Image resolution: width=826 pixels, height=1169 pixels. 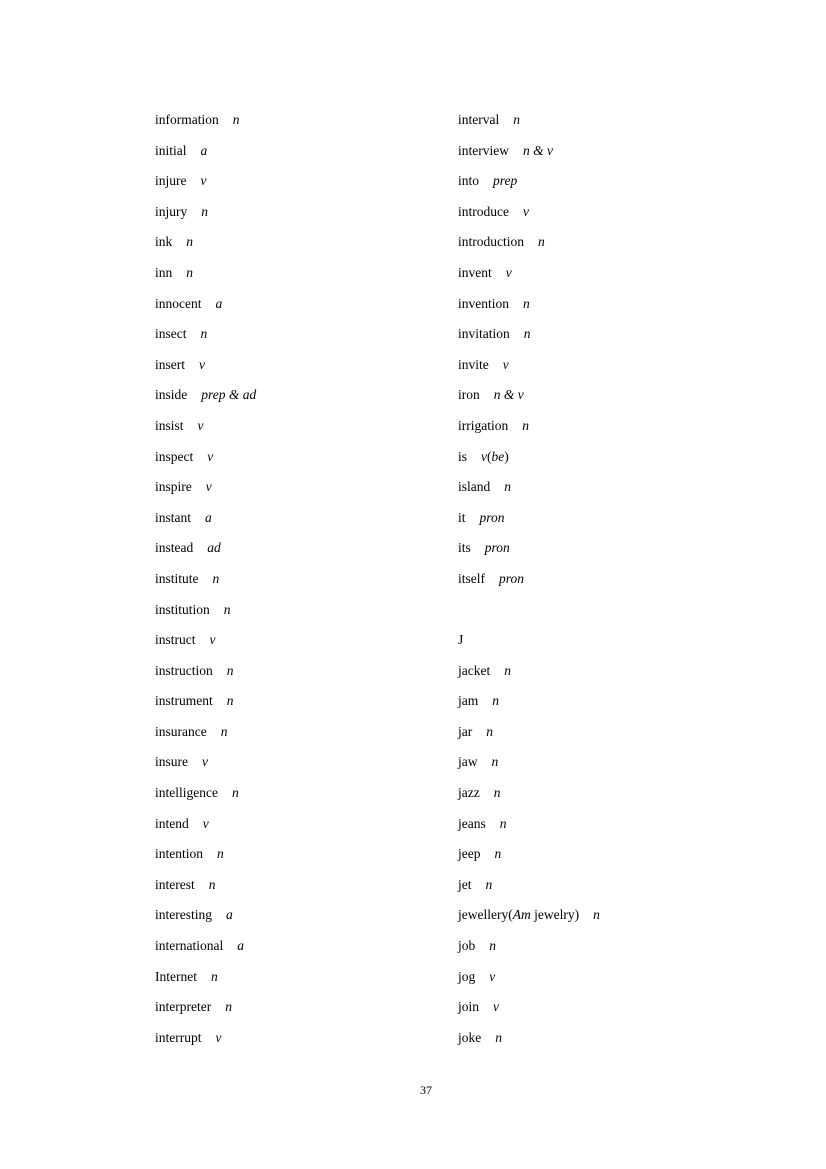 I want to click on headword: intend, so click(x=172, y=823).